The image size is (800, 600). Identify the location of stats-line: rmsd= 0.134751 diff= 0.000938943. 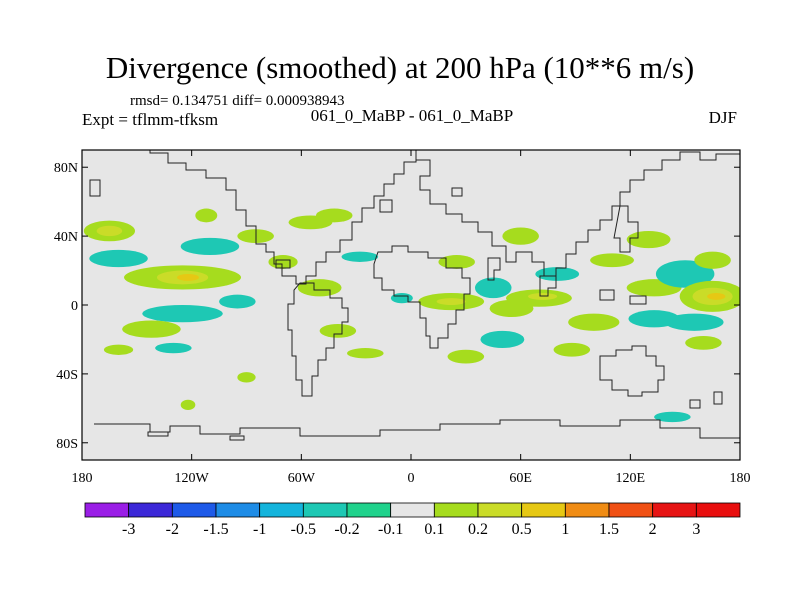
(237, 101).